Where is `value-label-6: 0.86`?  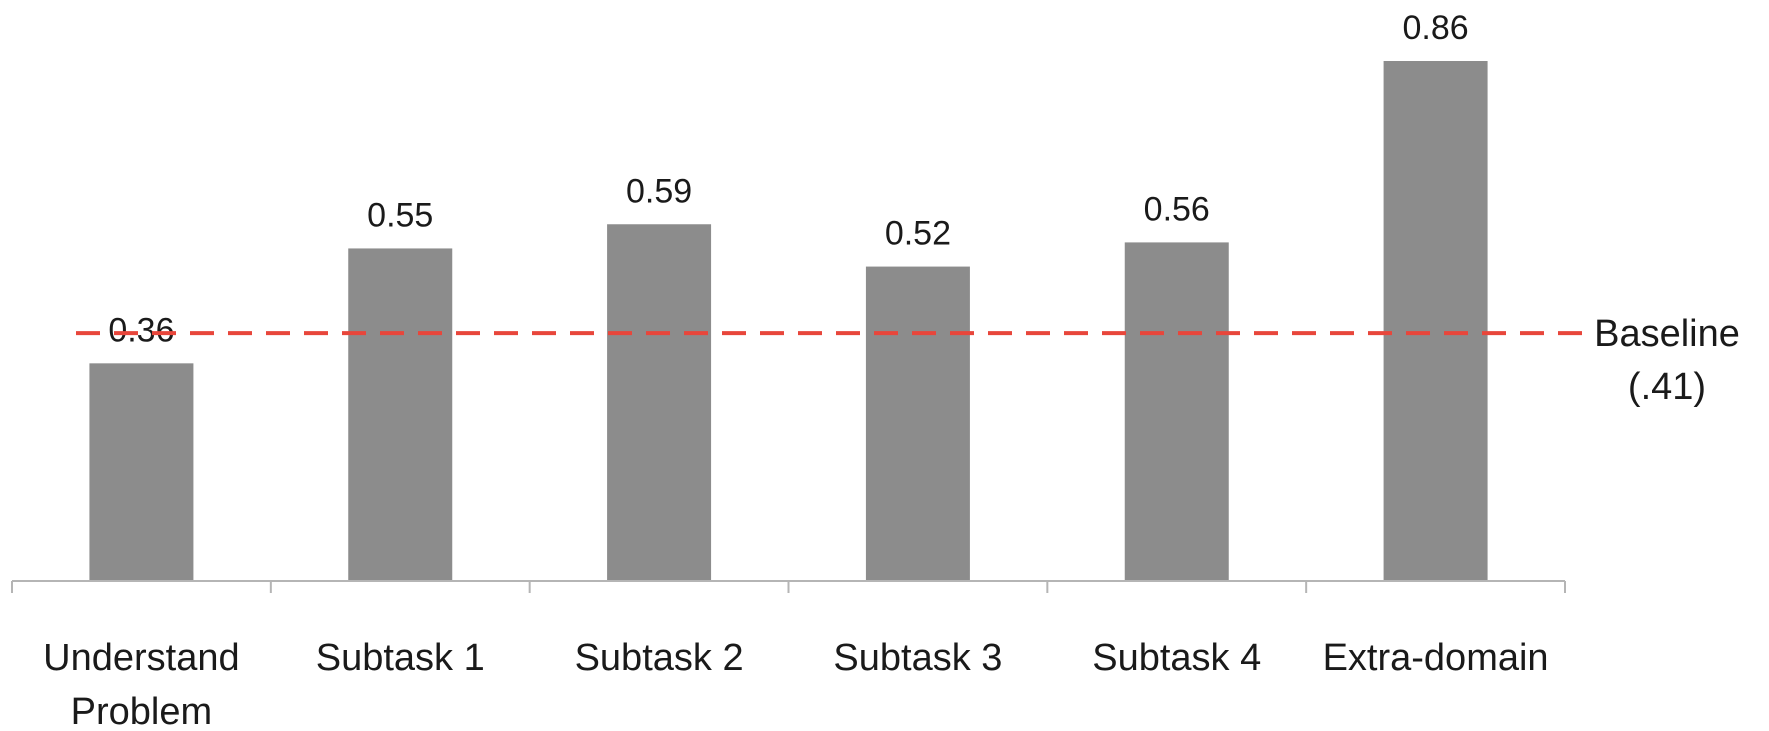
value-label-6: 0.86 is located at coordinates (1435, 28).